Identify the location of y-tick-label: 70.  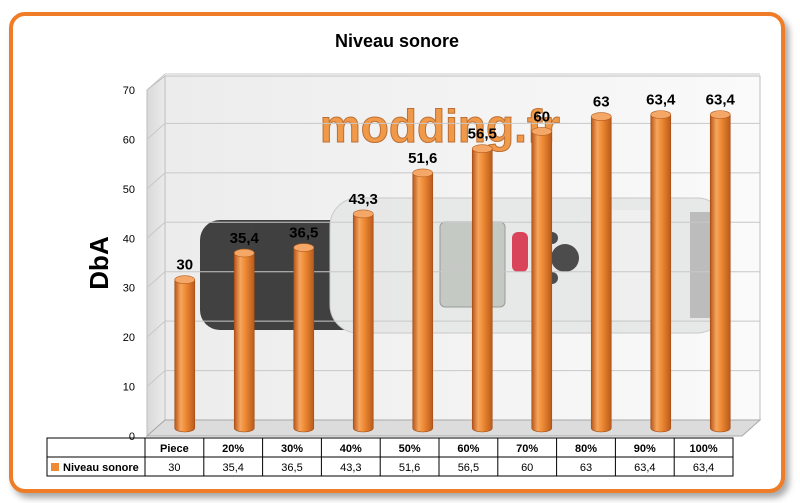
(129, 91).